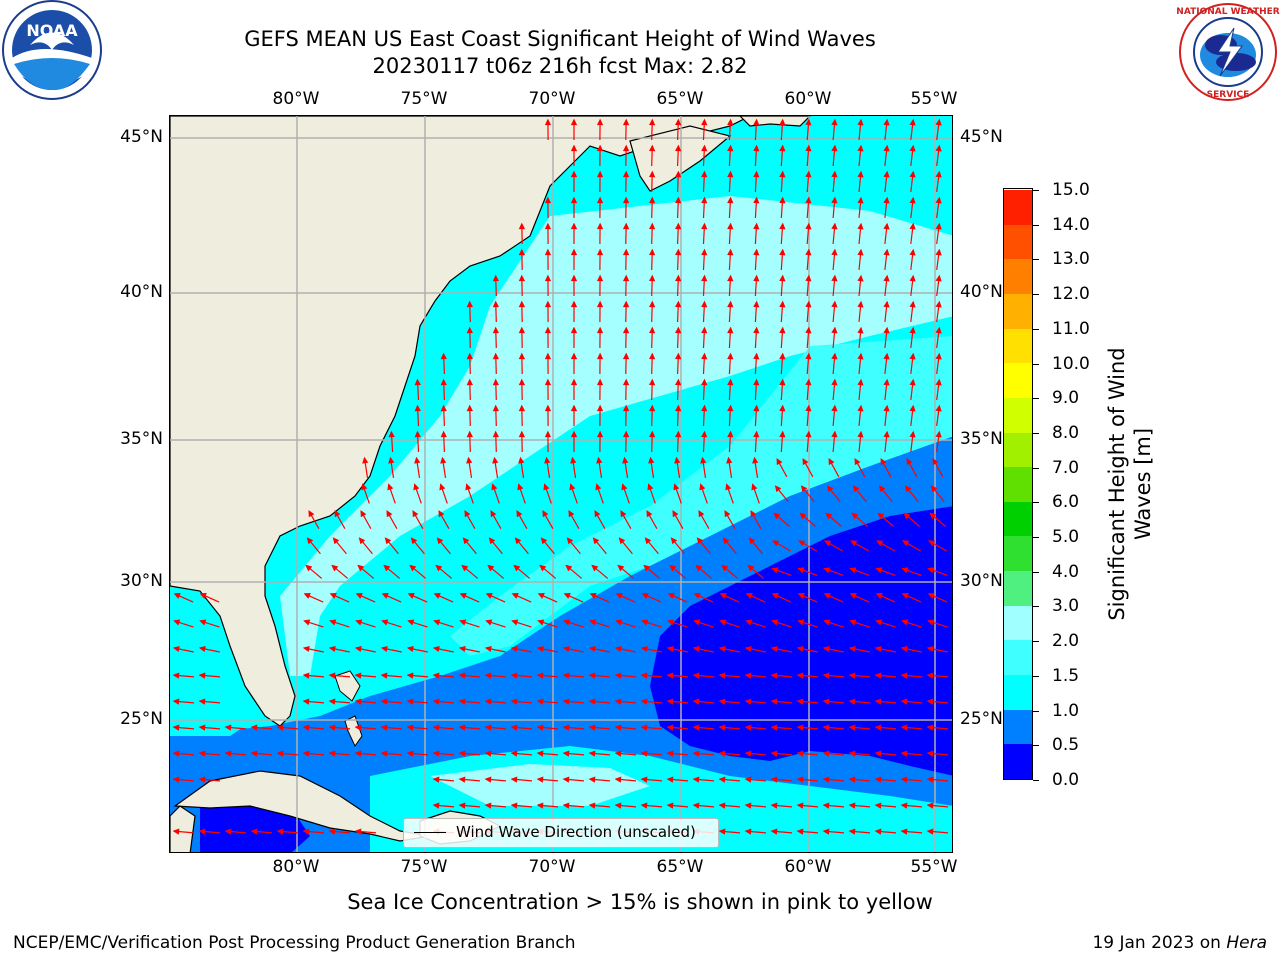 The width and height of the screenshot is (1280, 960). What do you see at coordinates (1066, 606) in the screenshot?
I see `colorbar-tick-label: 3.0` at bounding box center [1066, 606].